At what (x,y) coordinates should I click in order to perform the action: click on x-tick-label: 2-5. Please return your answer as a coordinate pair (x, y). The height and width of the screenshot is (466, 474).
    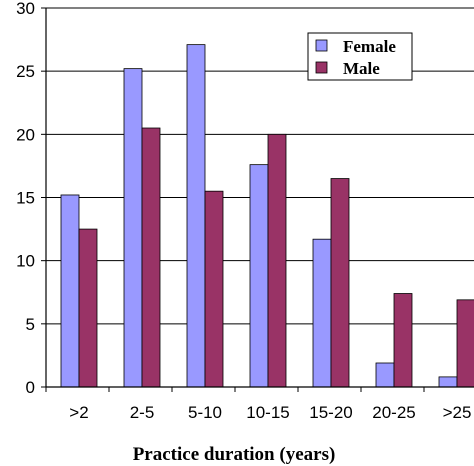
    Looking at the image, I should click on (142, 412).